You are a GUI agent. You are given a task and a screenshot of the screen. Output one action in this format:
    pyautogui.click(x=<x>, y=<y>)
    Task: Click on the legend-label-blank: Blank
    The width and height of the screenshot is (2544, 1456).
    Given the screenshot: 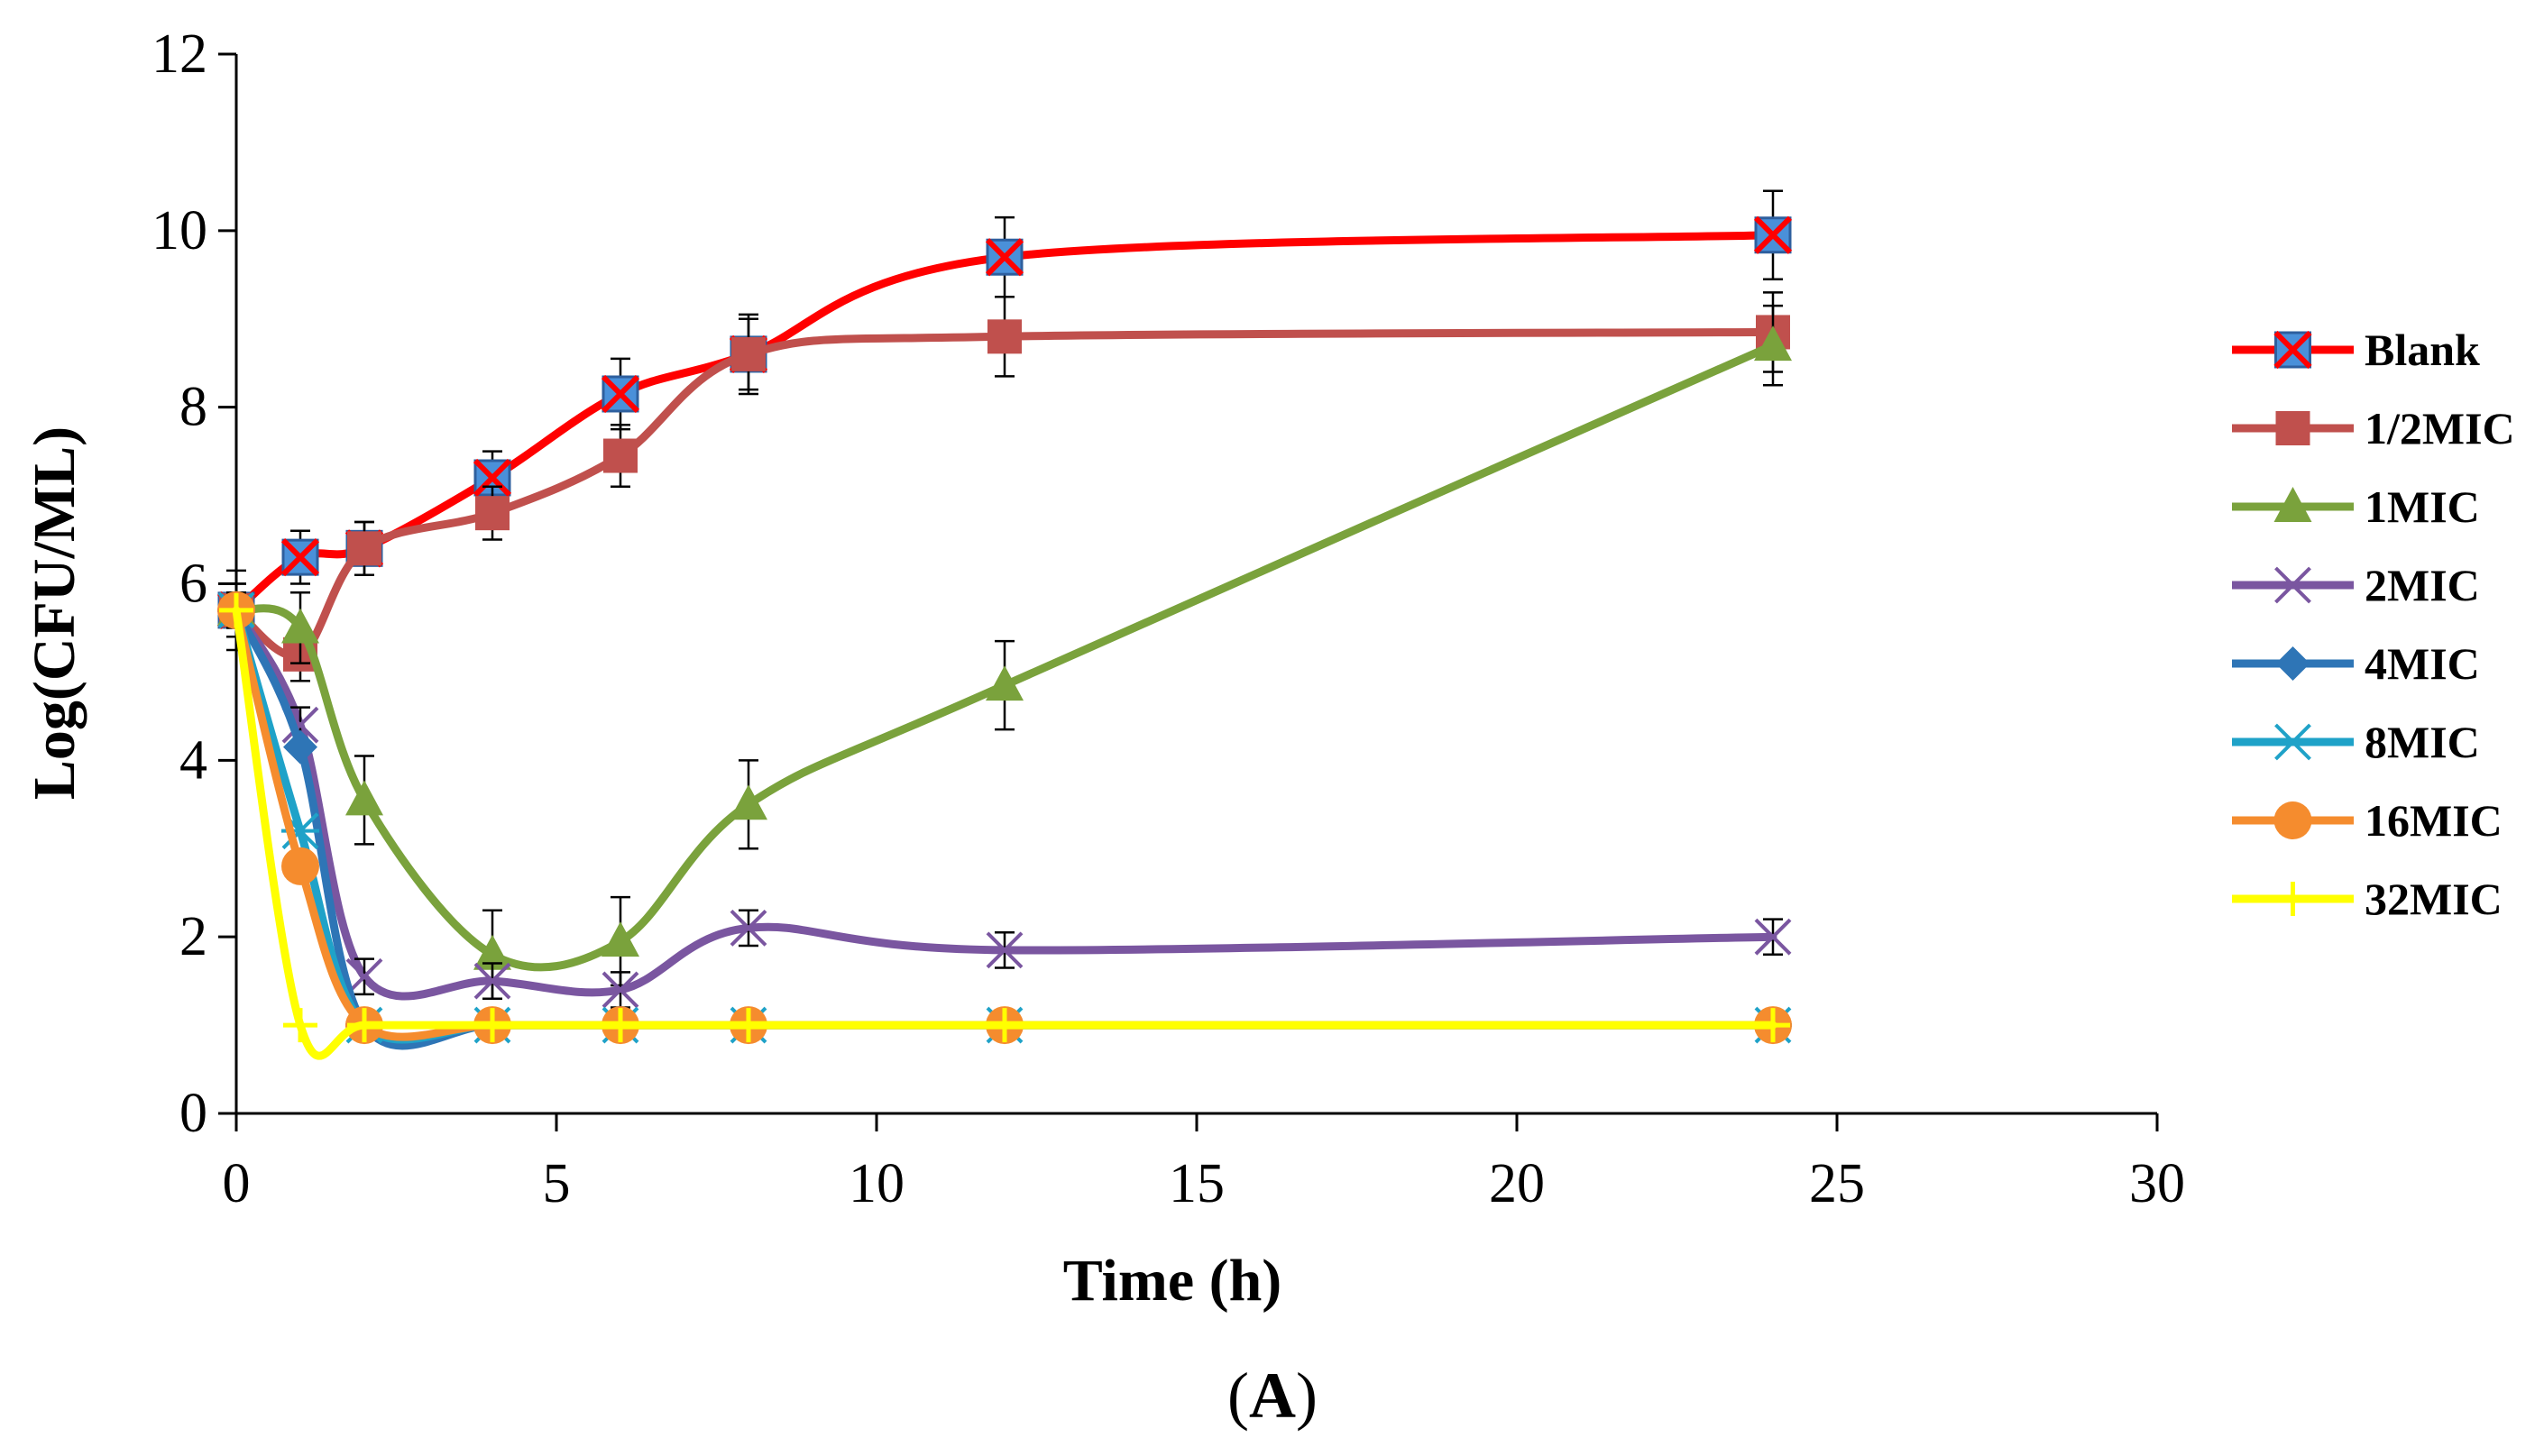 What is the action you would take?
    pyautogui.click(x=2422, y=350)
    